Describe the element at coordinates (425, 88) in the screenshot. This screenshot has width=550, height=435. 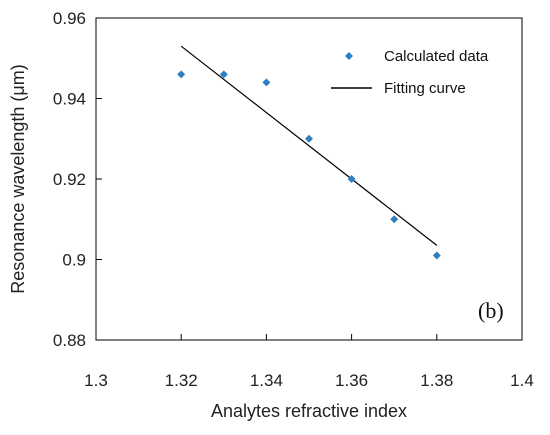
I see `legend-label-fitting-curve: Fitting curve` at that location.